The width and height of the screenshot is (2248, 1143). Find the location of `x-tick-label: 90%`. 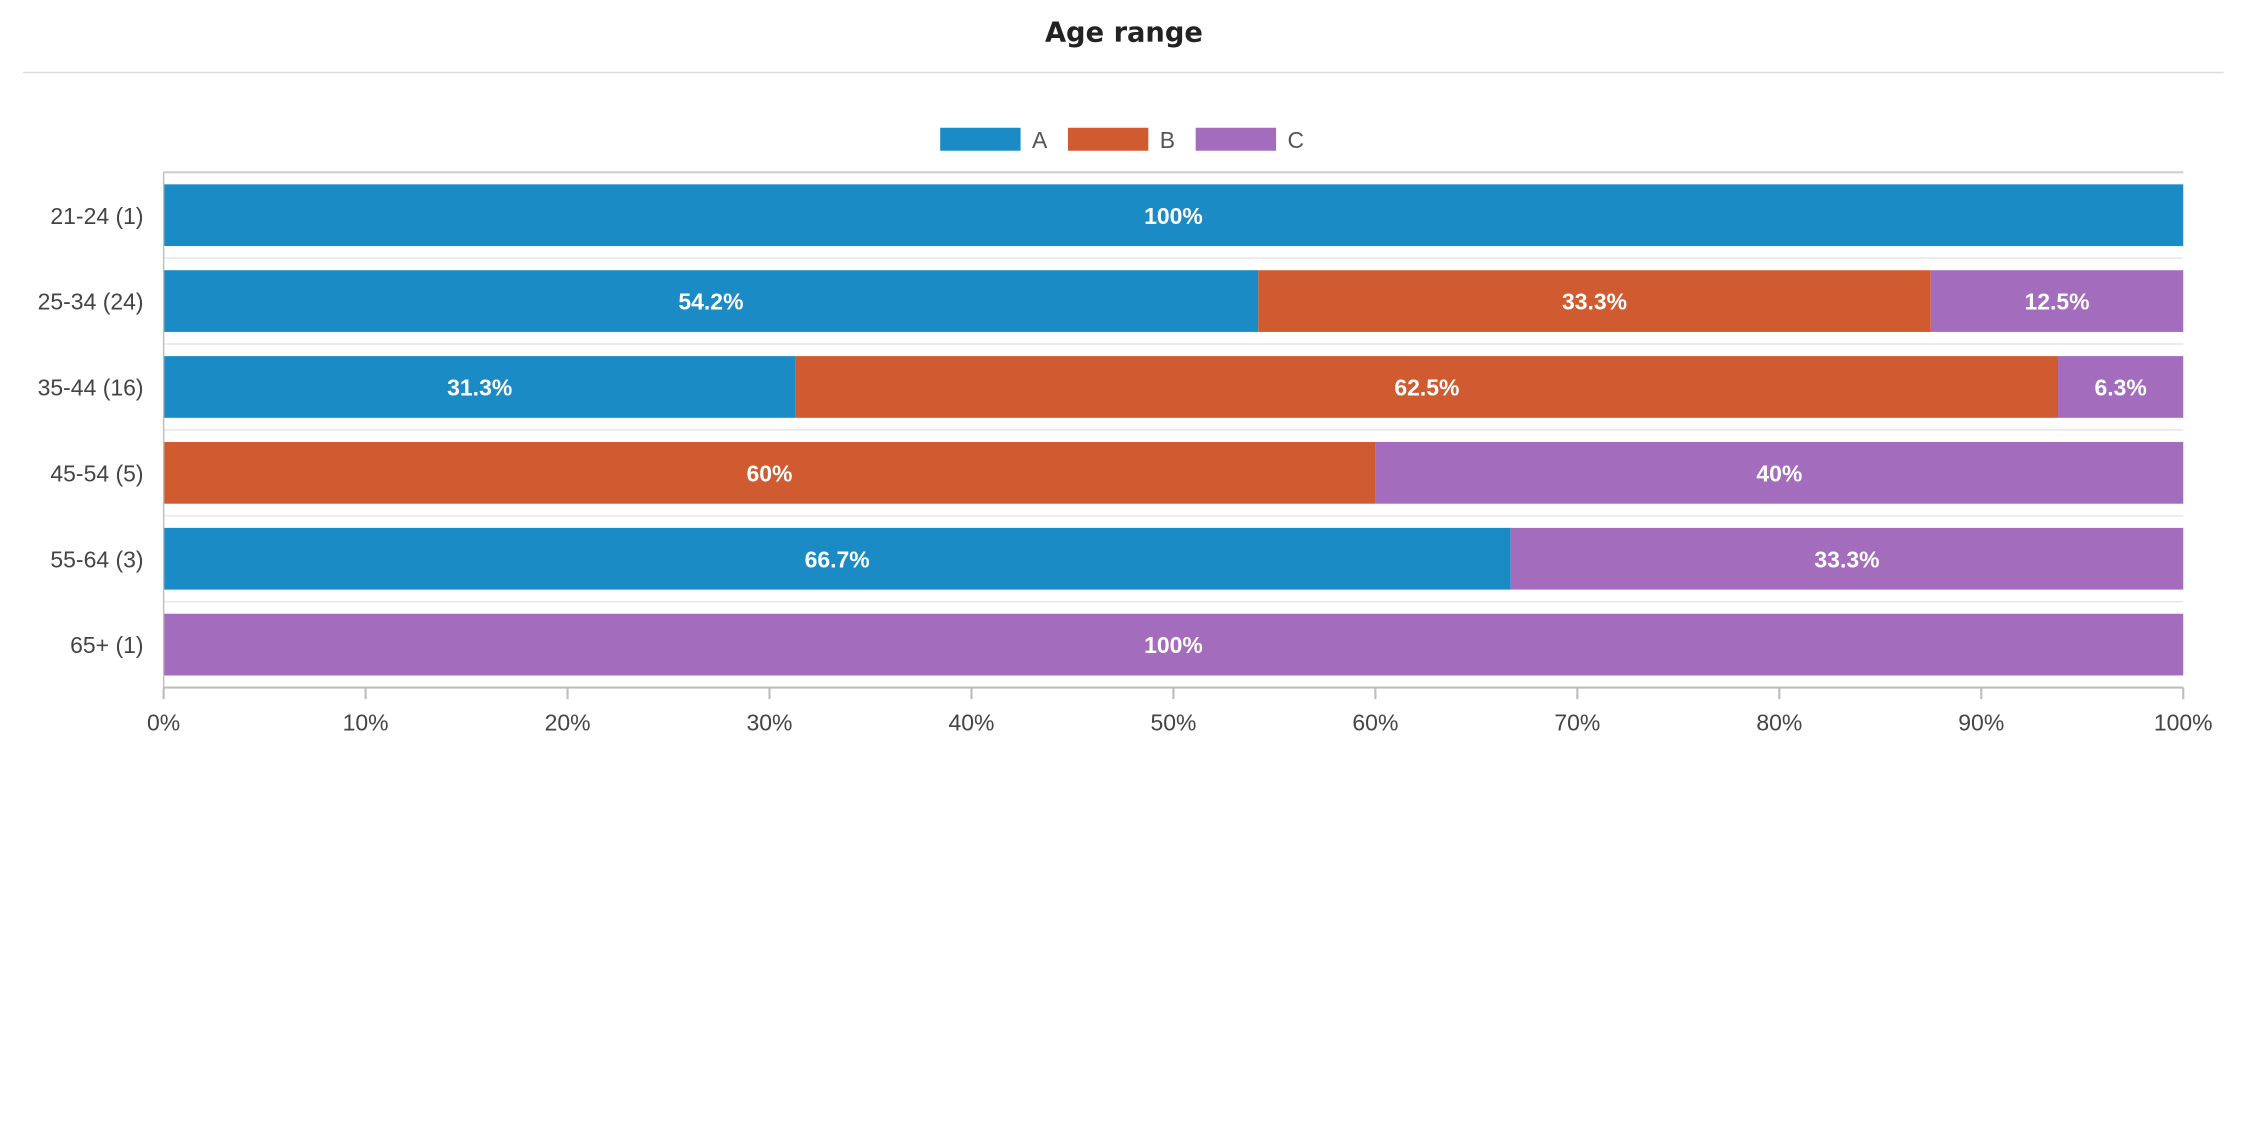

x-tick-label: 90% is located at coordinates (1981, 723).